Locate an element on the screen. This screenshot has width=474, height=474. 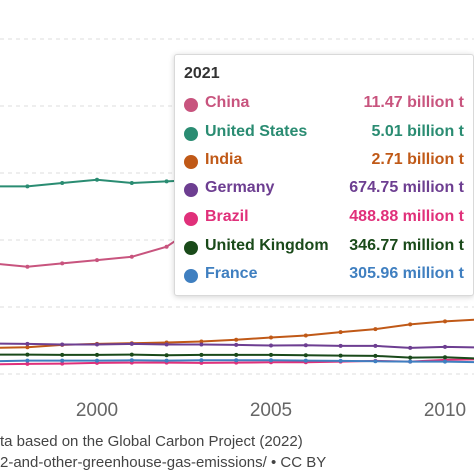
tooltip-series-name: United Kingdom is located at coordinates (267, 245).